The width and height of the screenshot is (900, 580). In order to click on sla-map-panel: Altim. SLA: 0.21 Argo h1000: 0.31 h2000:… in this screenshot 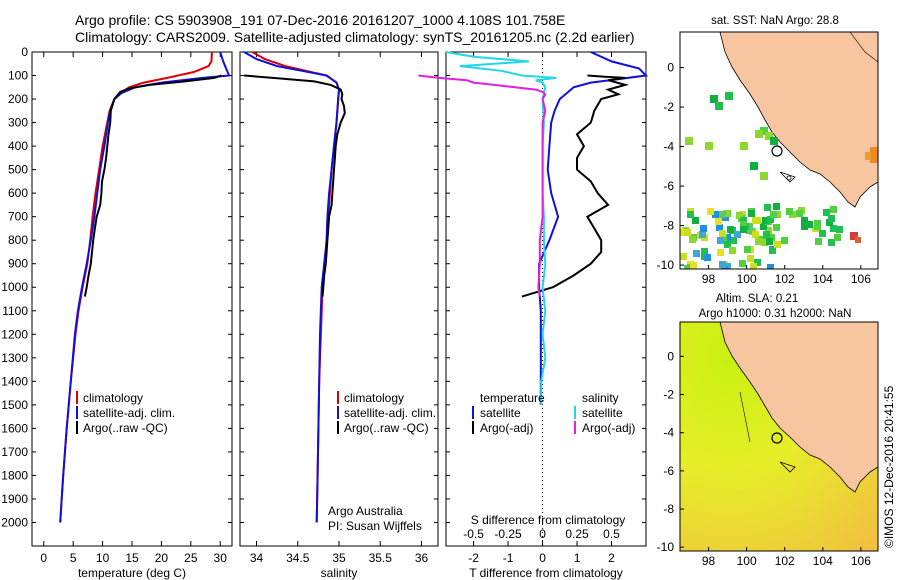, I will do `click(768, 430)`.